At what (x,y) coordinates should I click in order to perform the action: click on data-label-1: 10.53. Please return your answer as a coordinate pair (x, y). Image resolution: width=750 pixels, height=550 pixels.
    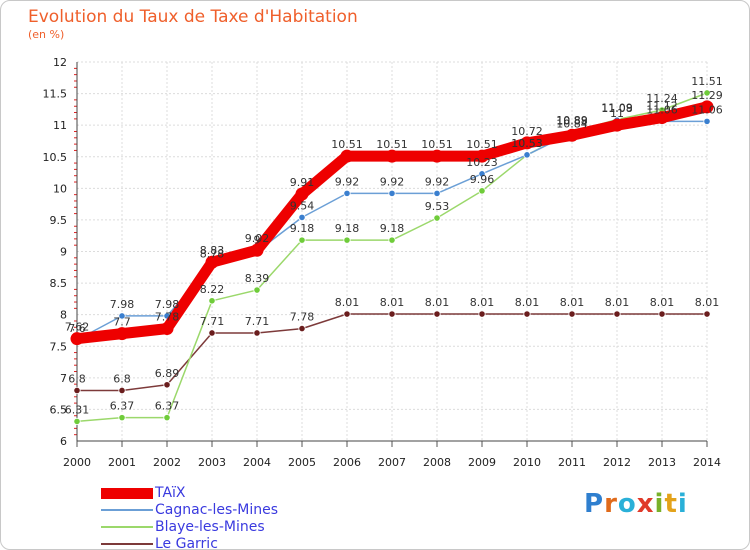
    Looking at the image, I should click on (527, 143).